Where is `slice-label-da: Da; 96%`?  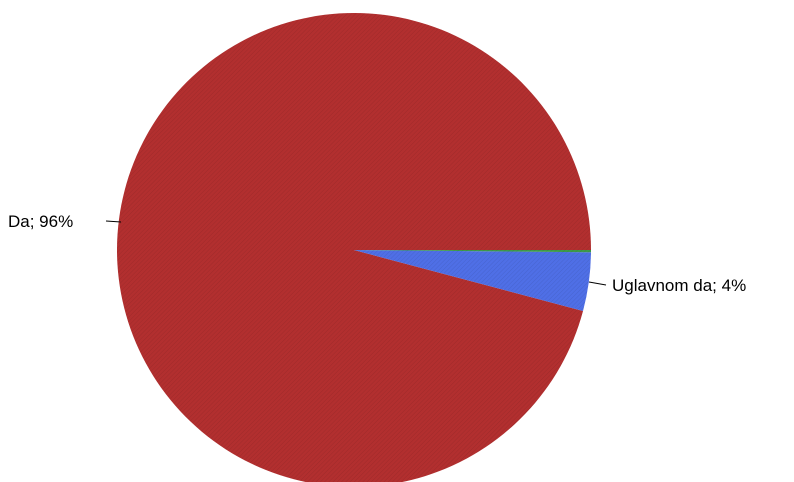 slice-label-da: Da; 96% is located at coordinates (40, 221).